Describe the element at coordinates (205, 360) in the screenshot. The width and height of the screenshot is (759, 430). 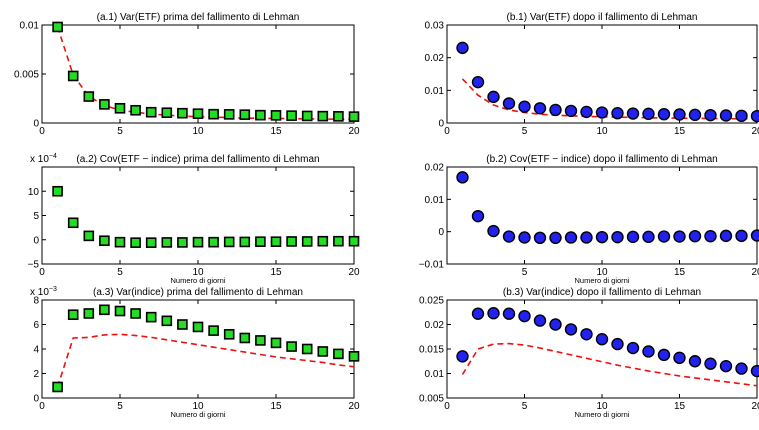
I see `series-line` at that location.